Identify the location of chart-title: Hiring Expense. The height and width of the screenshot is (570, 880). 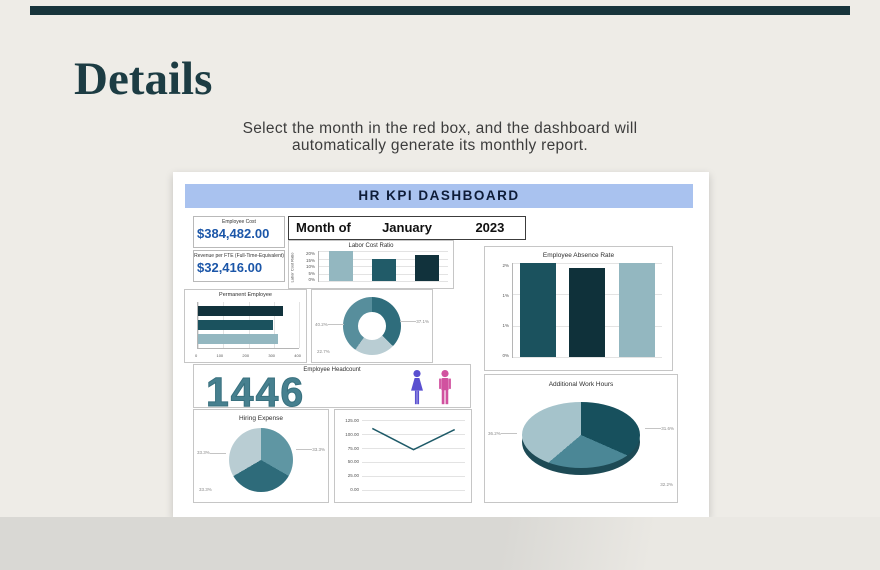
(261, 418).